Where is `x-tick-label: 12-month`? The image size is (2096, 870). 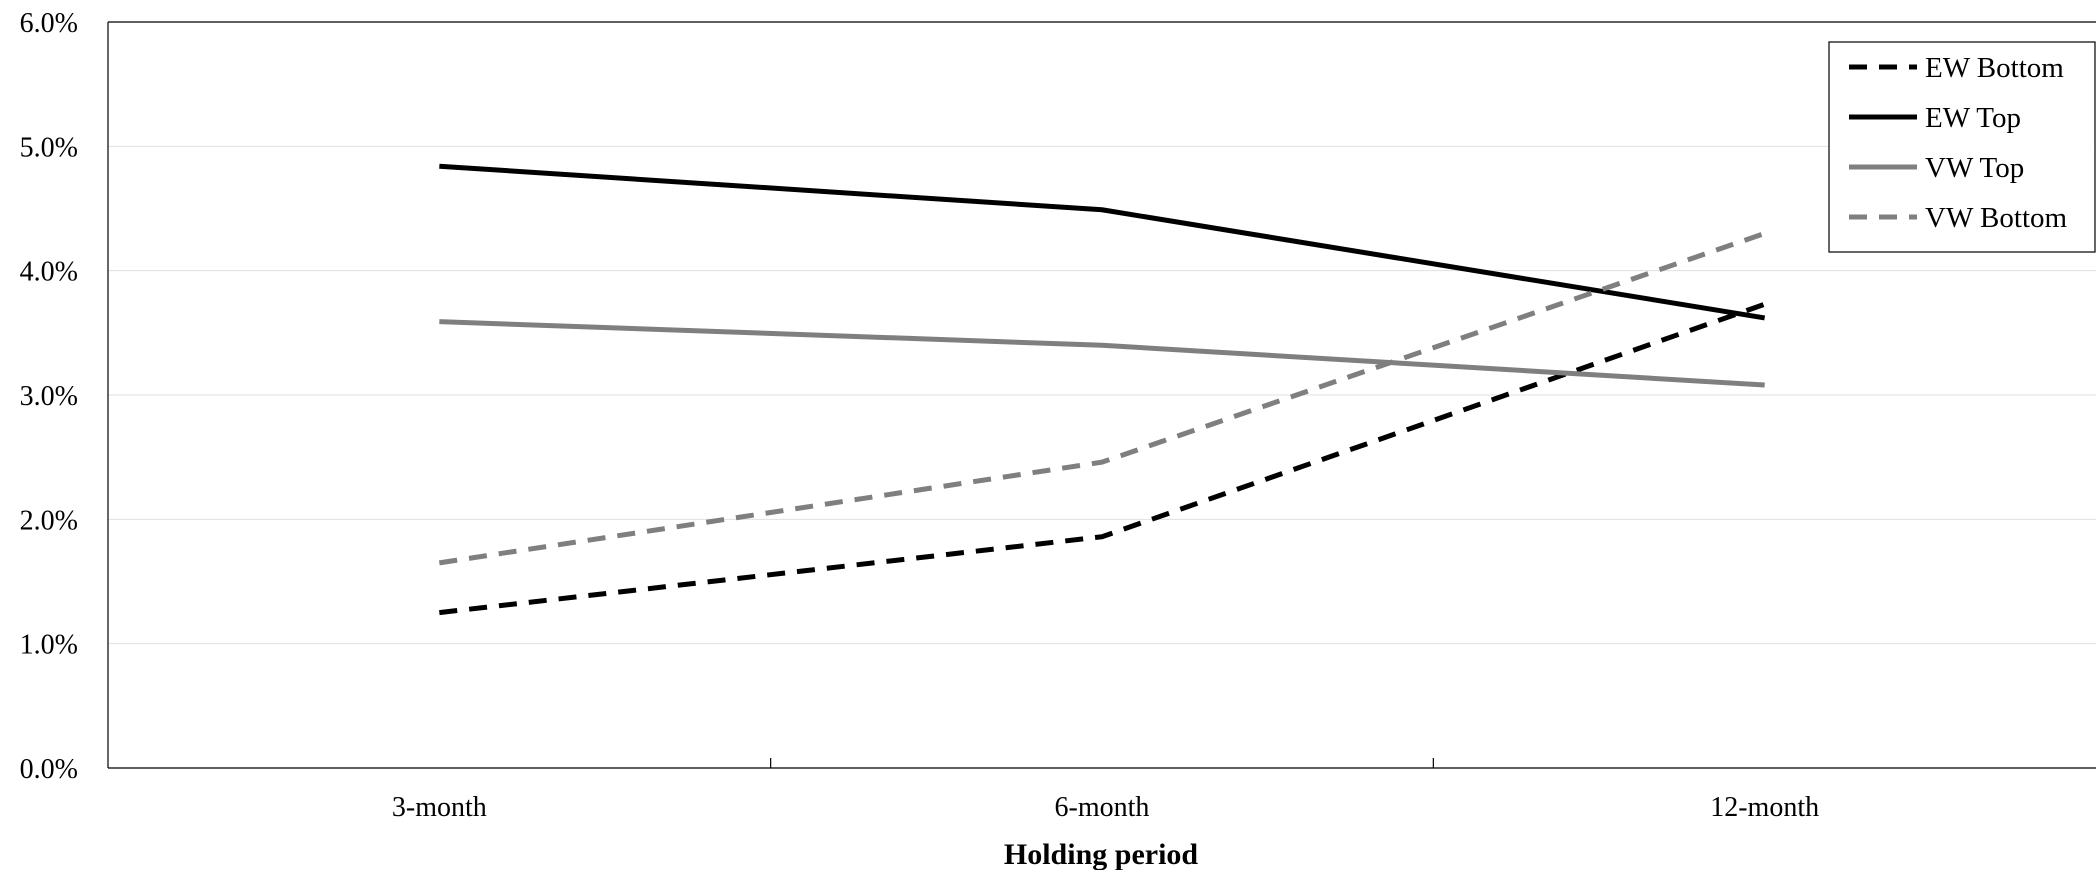
x-tick-label: 12-month is located at coordinates (1764, 807).